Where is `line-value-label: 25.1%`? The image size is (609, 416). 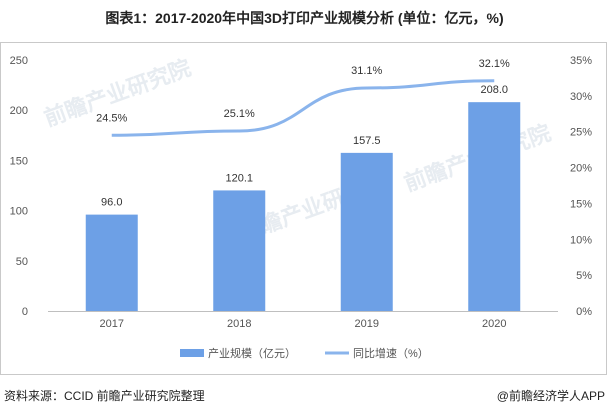
line-value-label: 25.1% is located at coordinates (239, 114).